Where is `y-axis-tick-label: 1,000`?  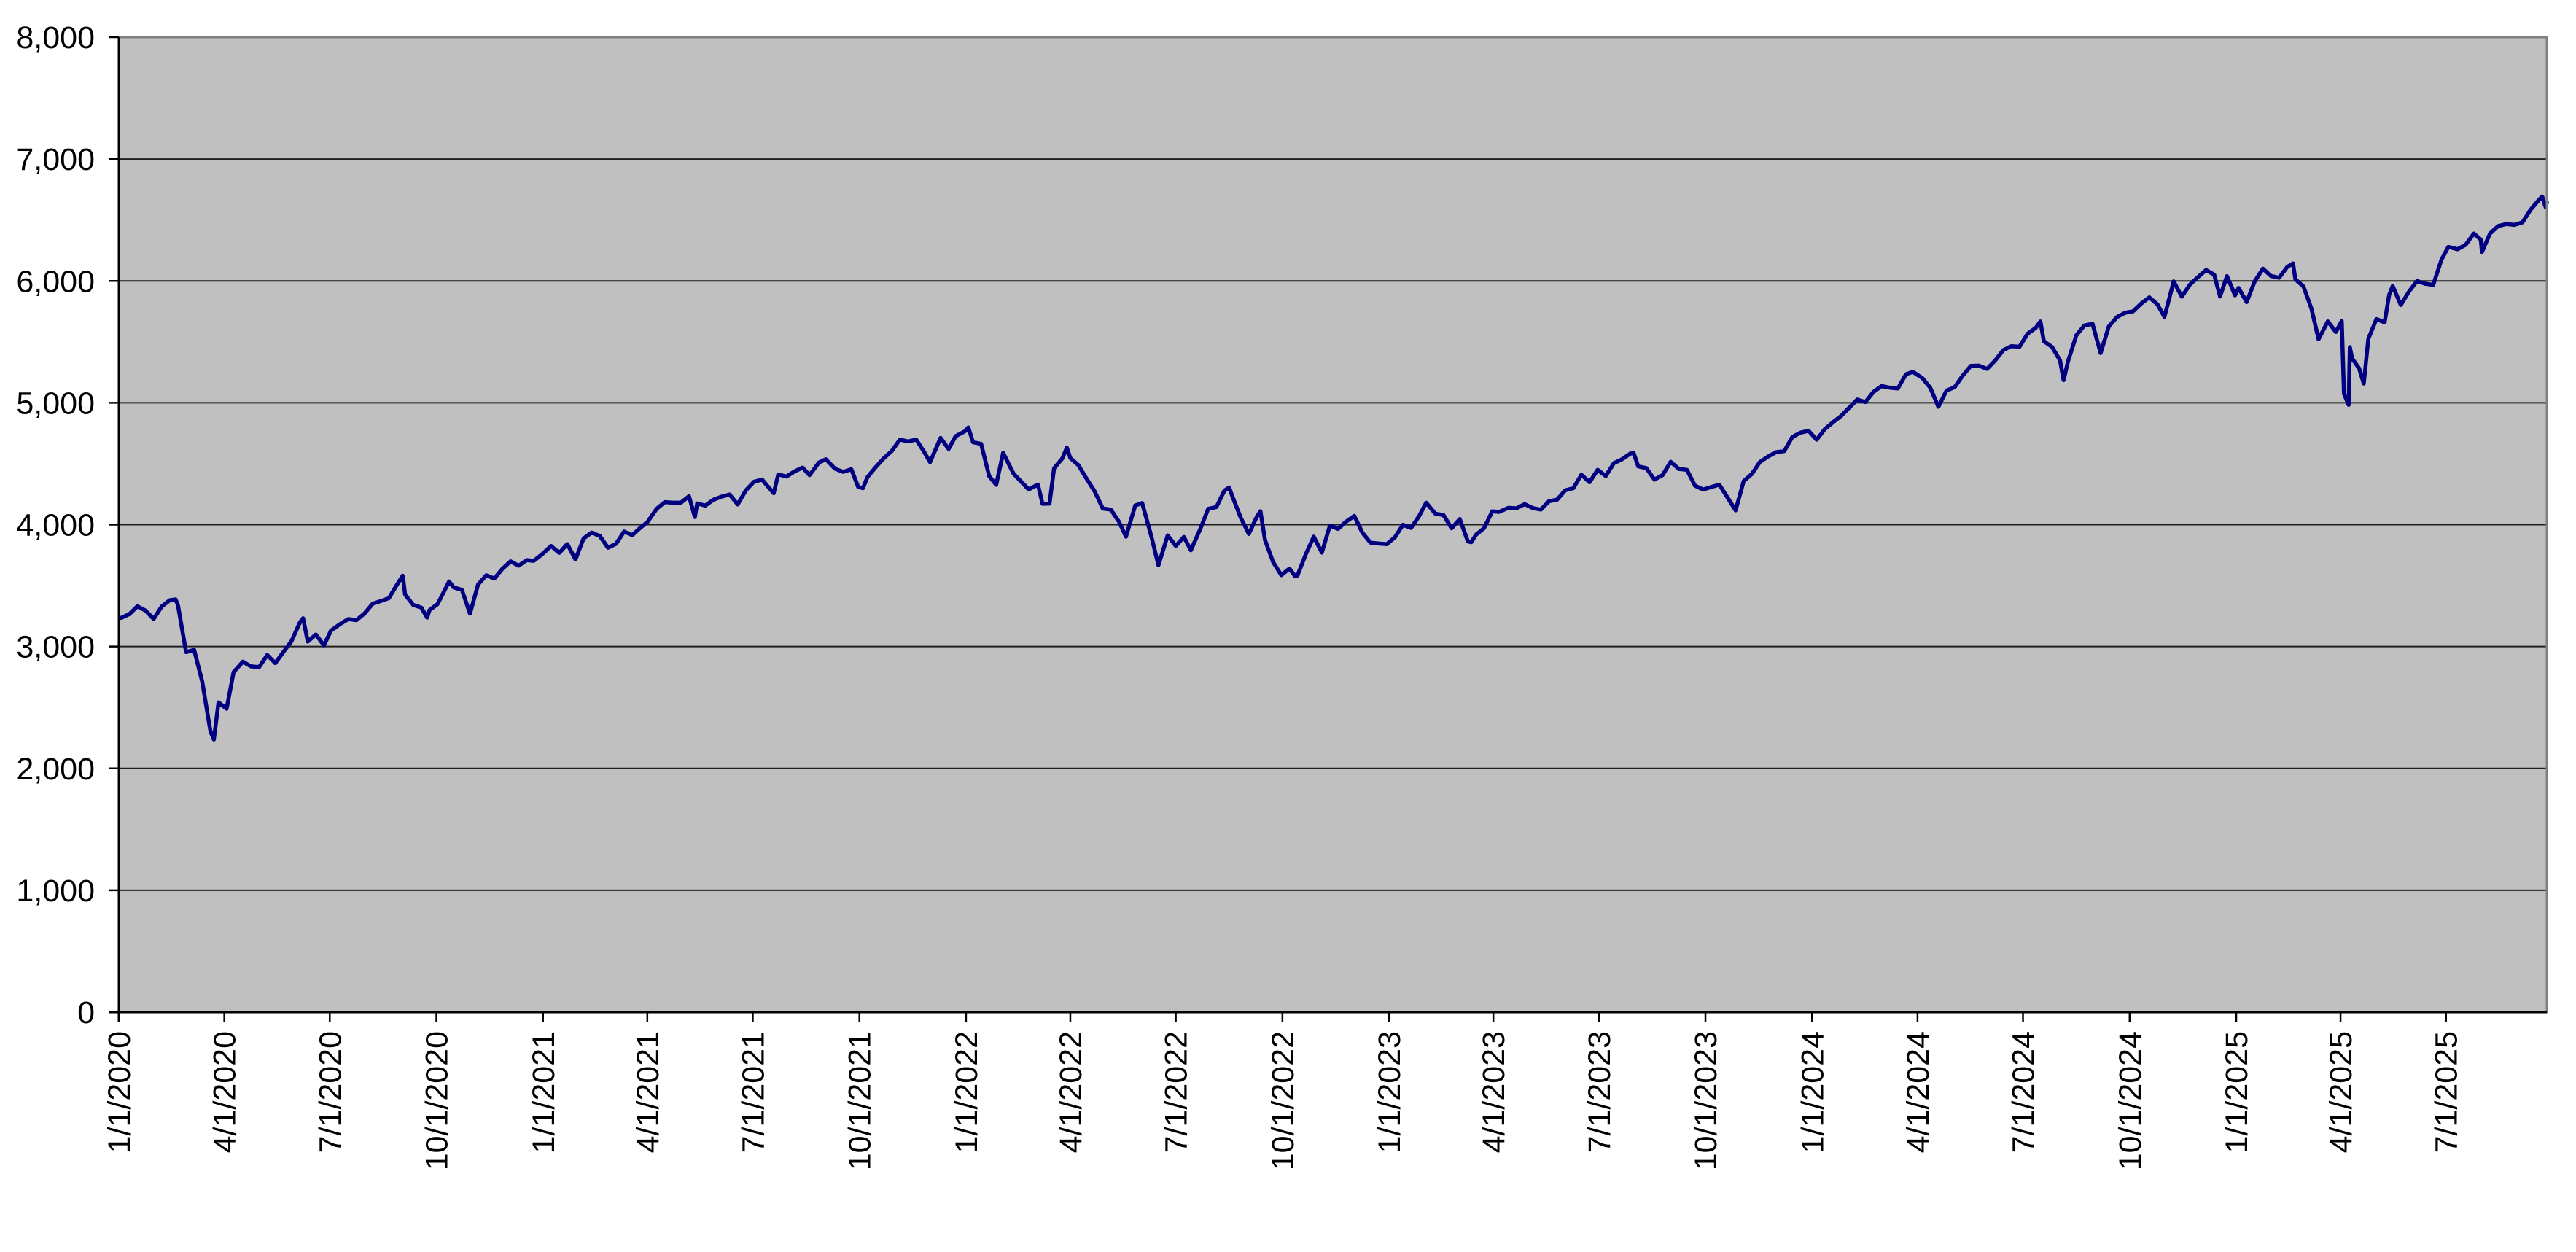 y-axis-tick-label: 1,000 is located at coordinates (55, 891).